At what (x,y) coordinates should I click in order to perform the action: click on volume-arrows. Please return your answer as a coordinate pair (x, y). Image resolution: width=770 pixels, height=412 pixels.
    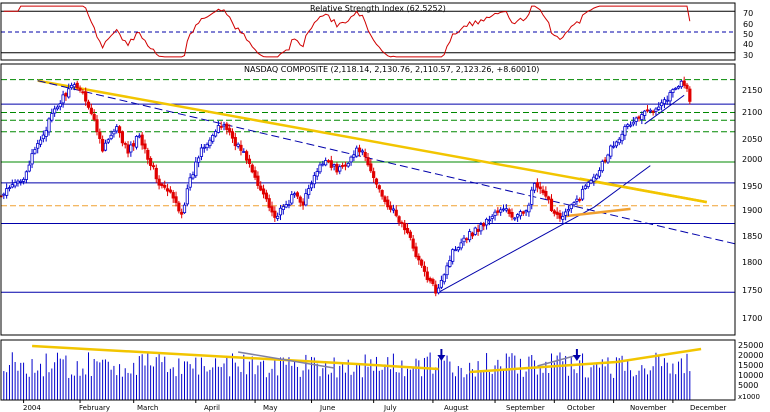
    Looking at the image, I should click on (509, 355).